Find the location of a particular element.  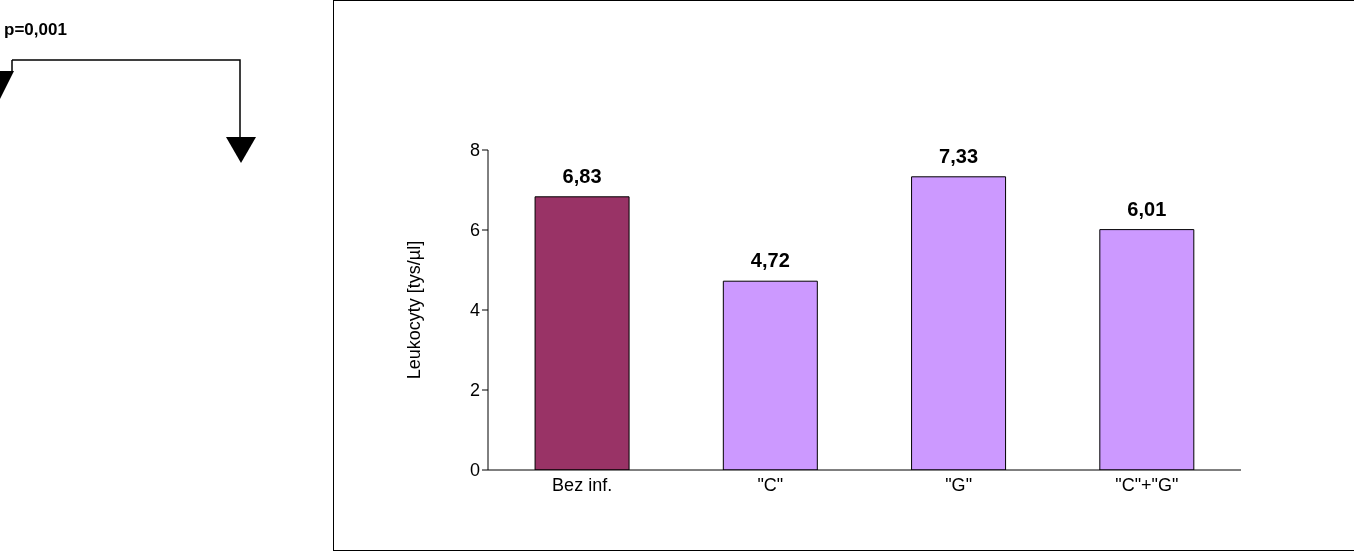

x-tick-label: "C" is located at coordinates (770, 484).